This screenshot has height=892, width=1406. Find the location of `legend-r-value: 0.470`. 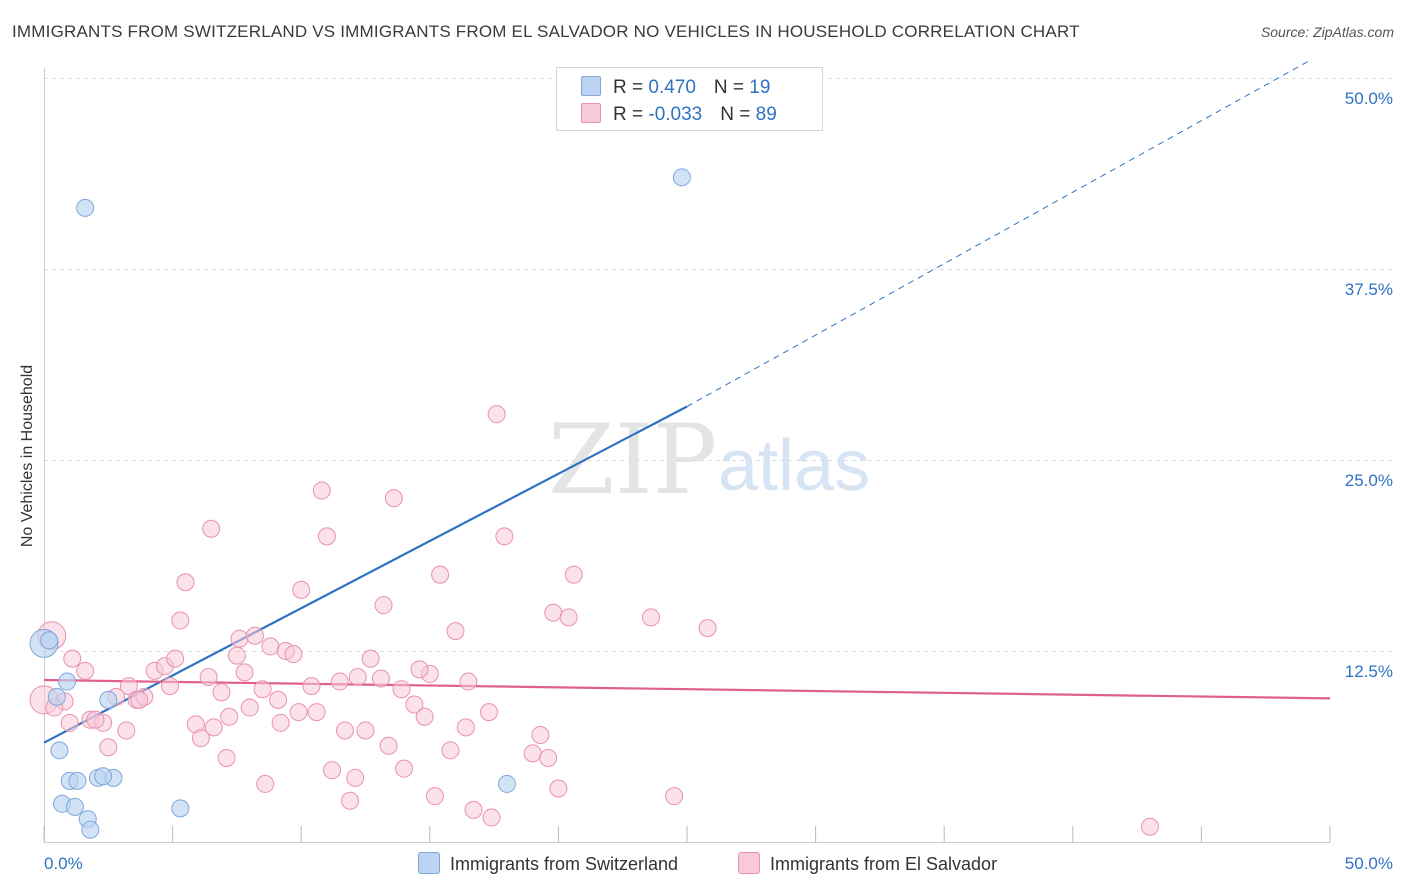

legend-r-value: 0.470 is located at coordinates (672, 87).